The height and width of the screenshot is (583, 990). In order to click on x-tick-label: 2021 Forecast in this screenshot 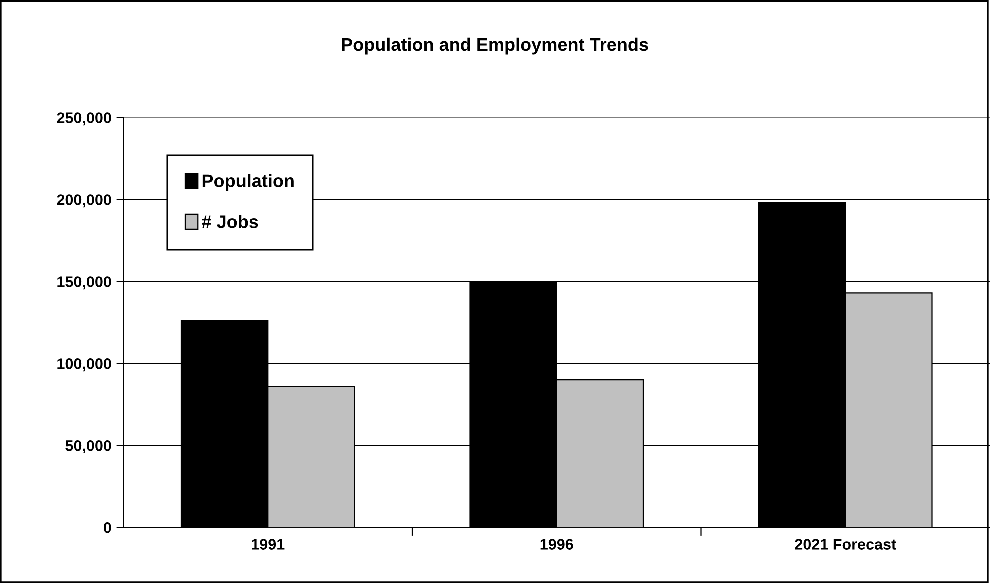, I will do `click(845, 544)`.